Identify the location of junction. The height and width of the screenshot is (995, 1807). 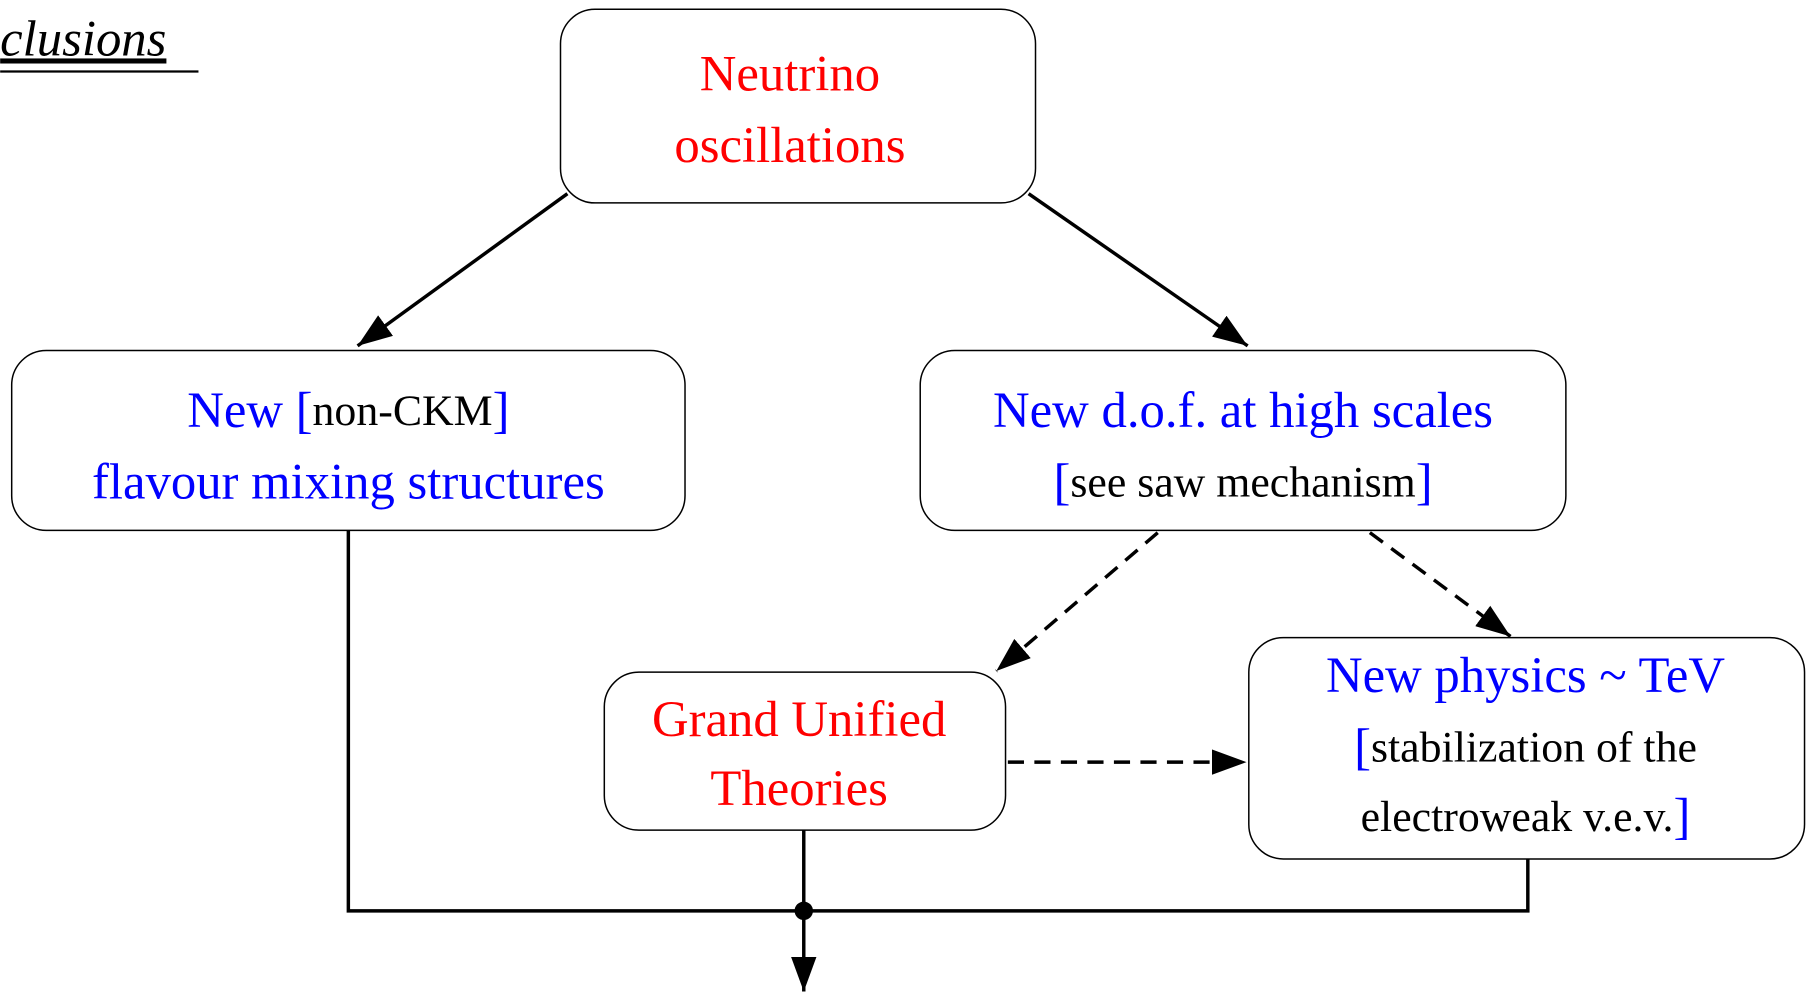
(803, 911).